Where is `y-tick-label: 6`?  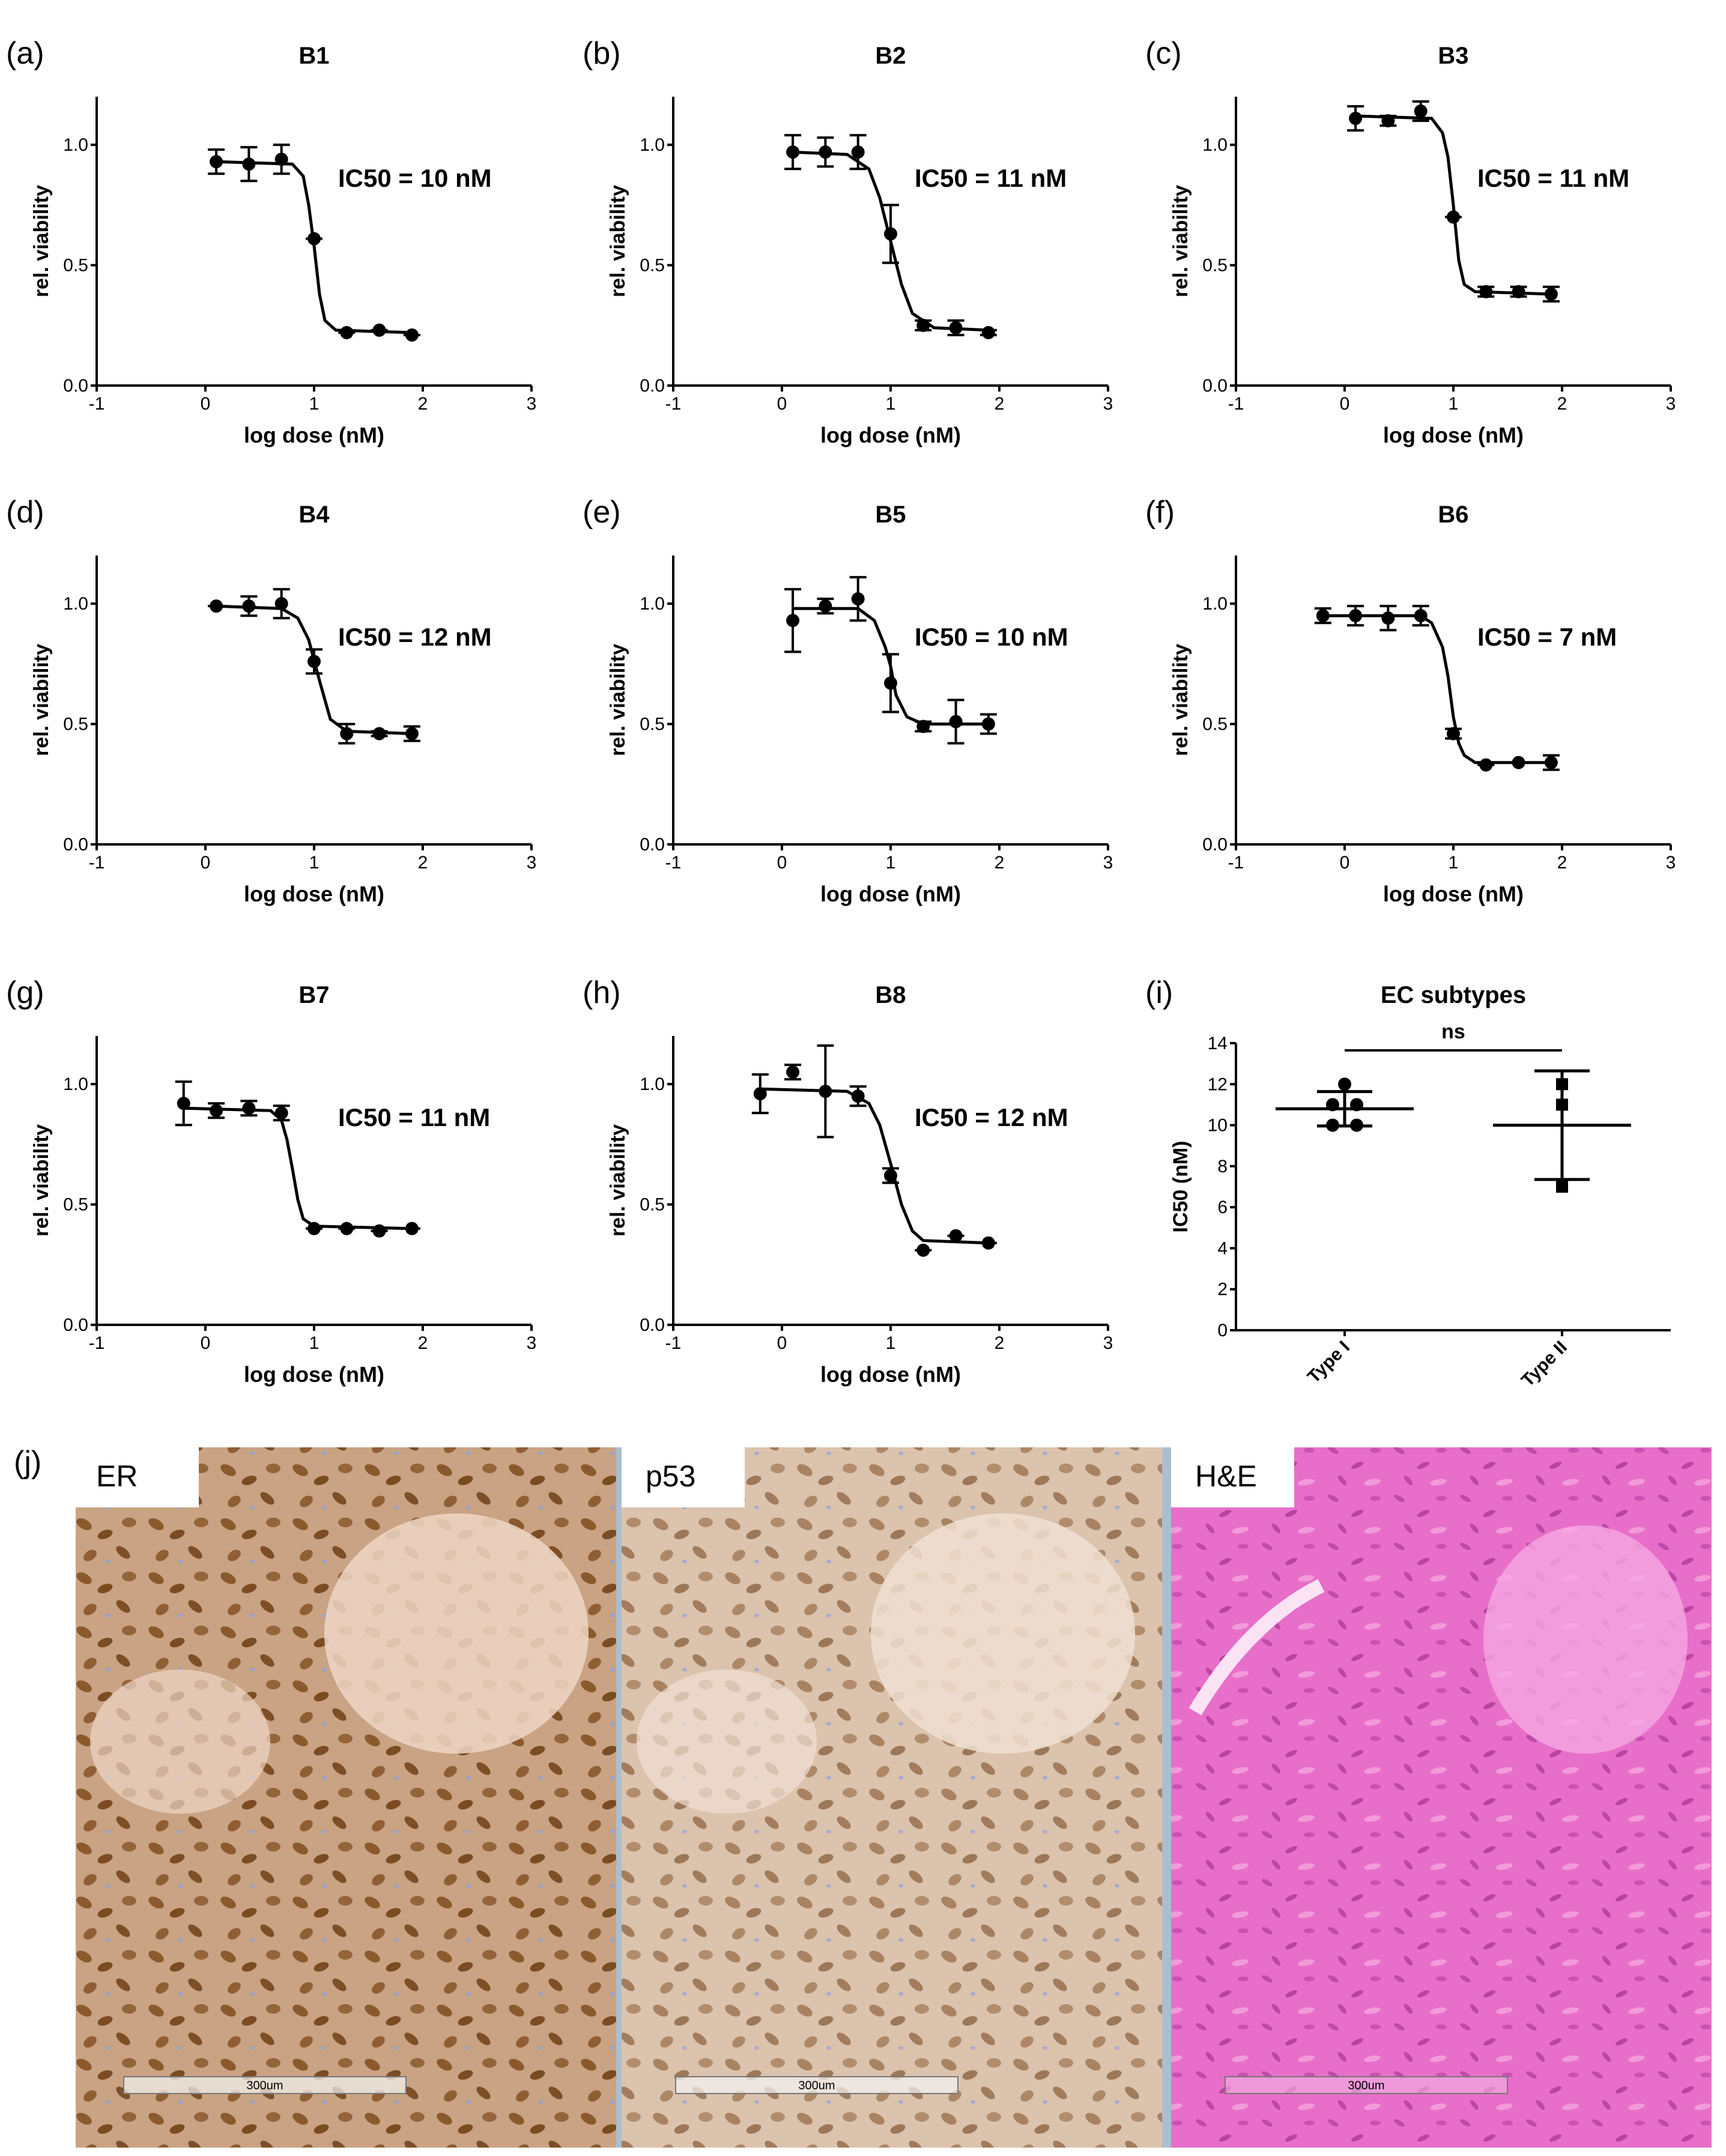
y-tick-label: 6 is located at coordinates (1222, 1207).